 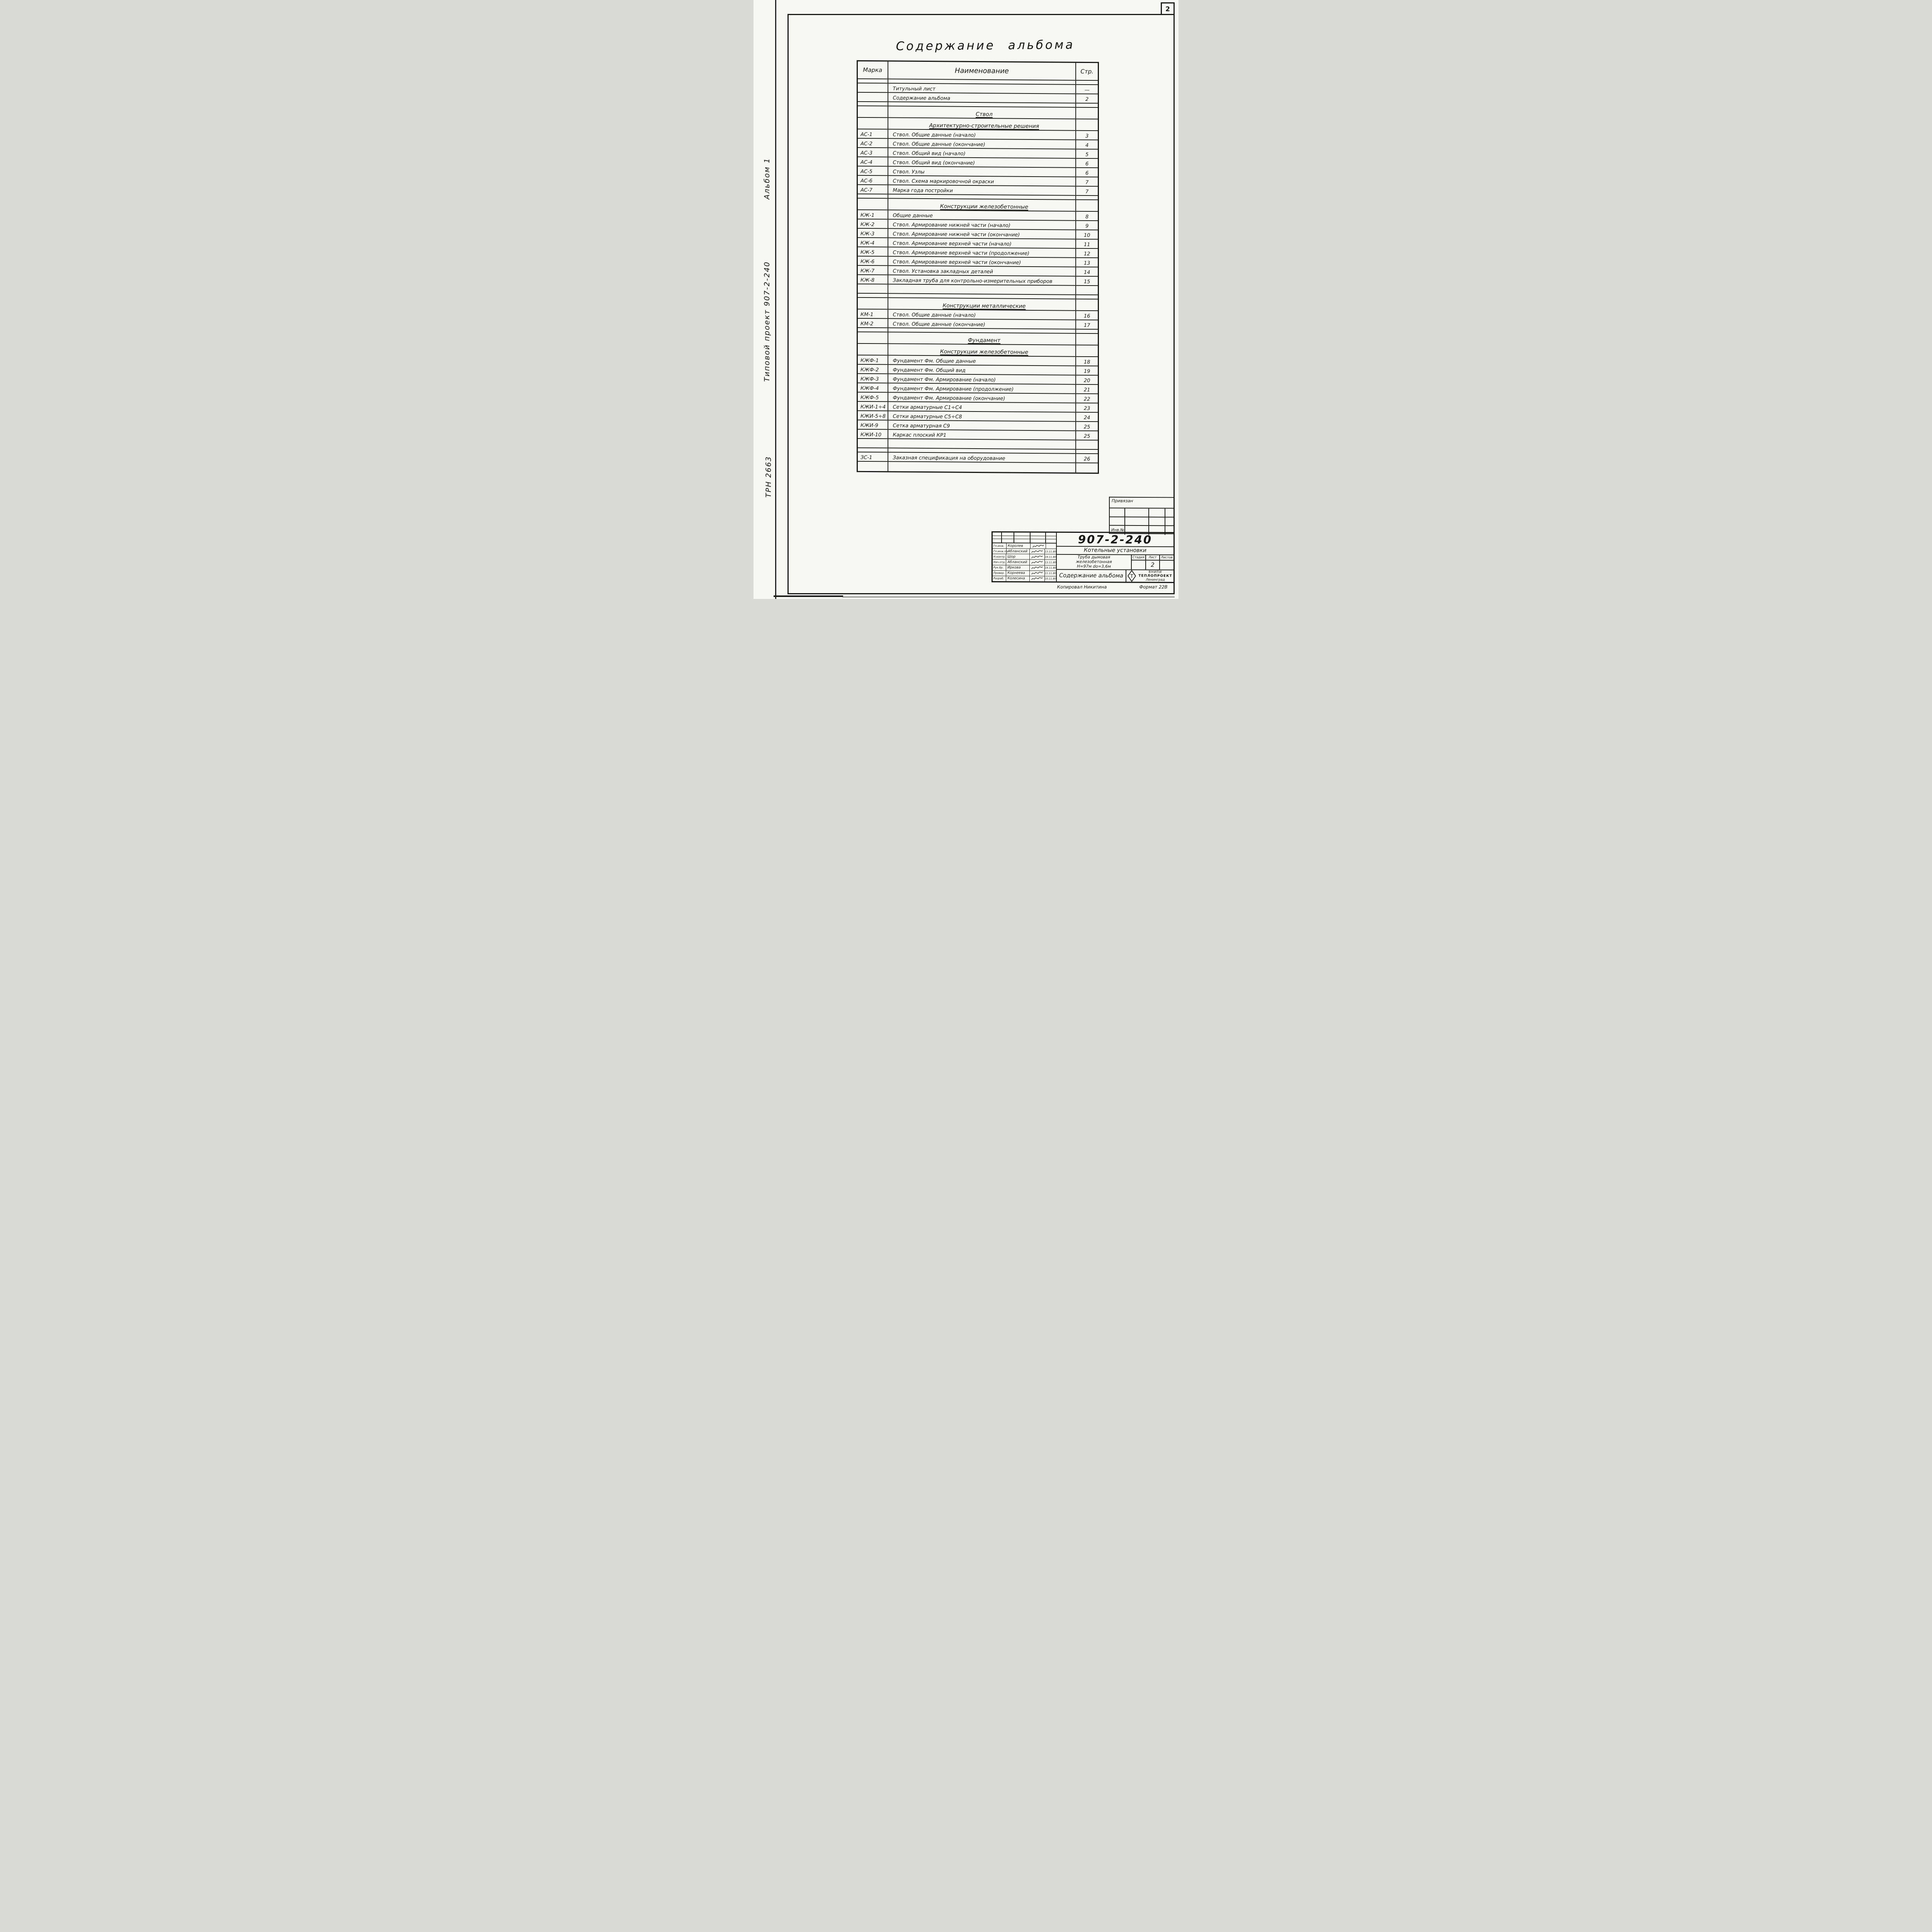 I want to click on signature-date: 13.11.80, so click(x=1050, y=563).